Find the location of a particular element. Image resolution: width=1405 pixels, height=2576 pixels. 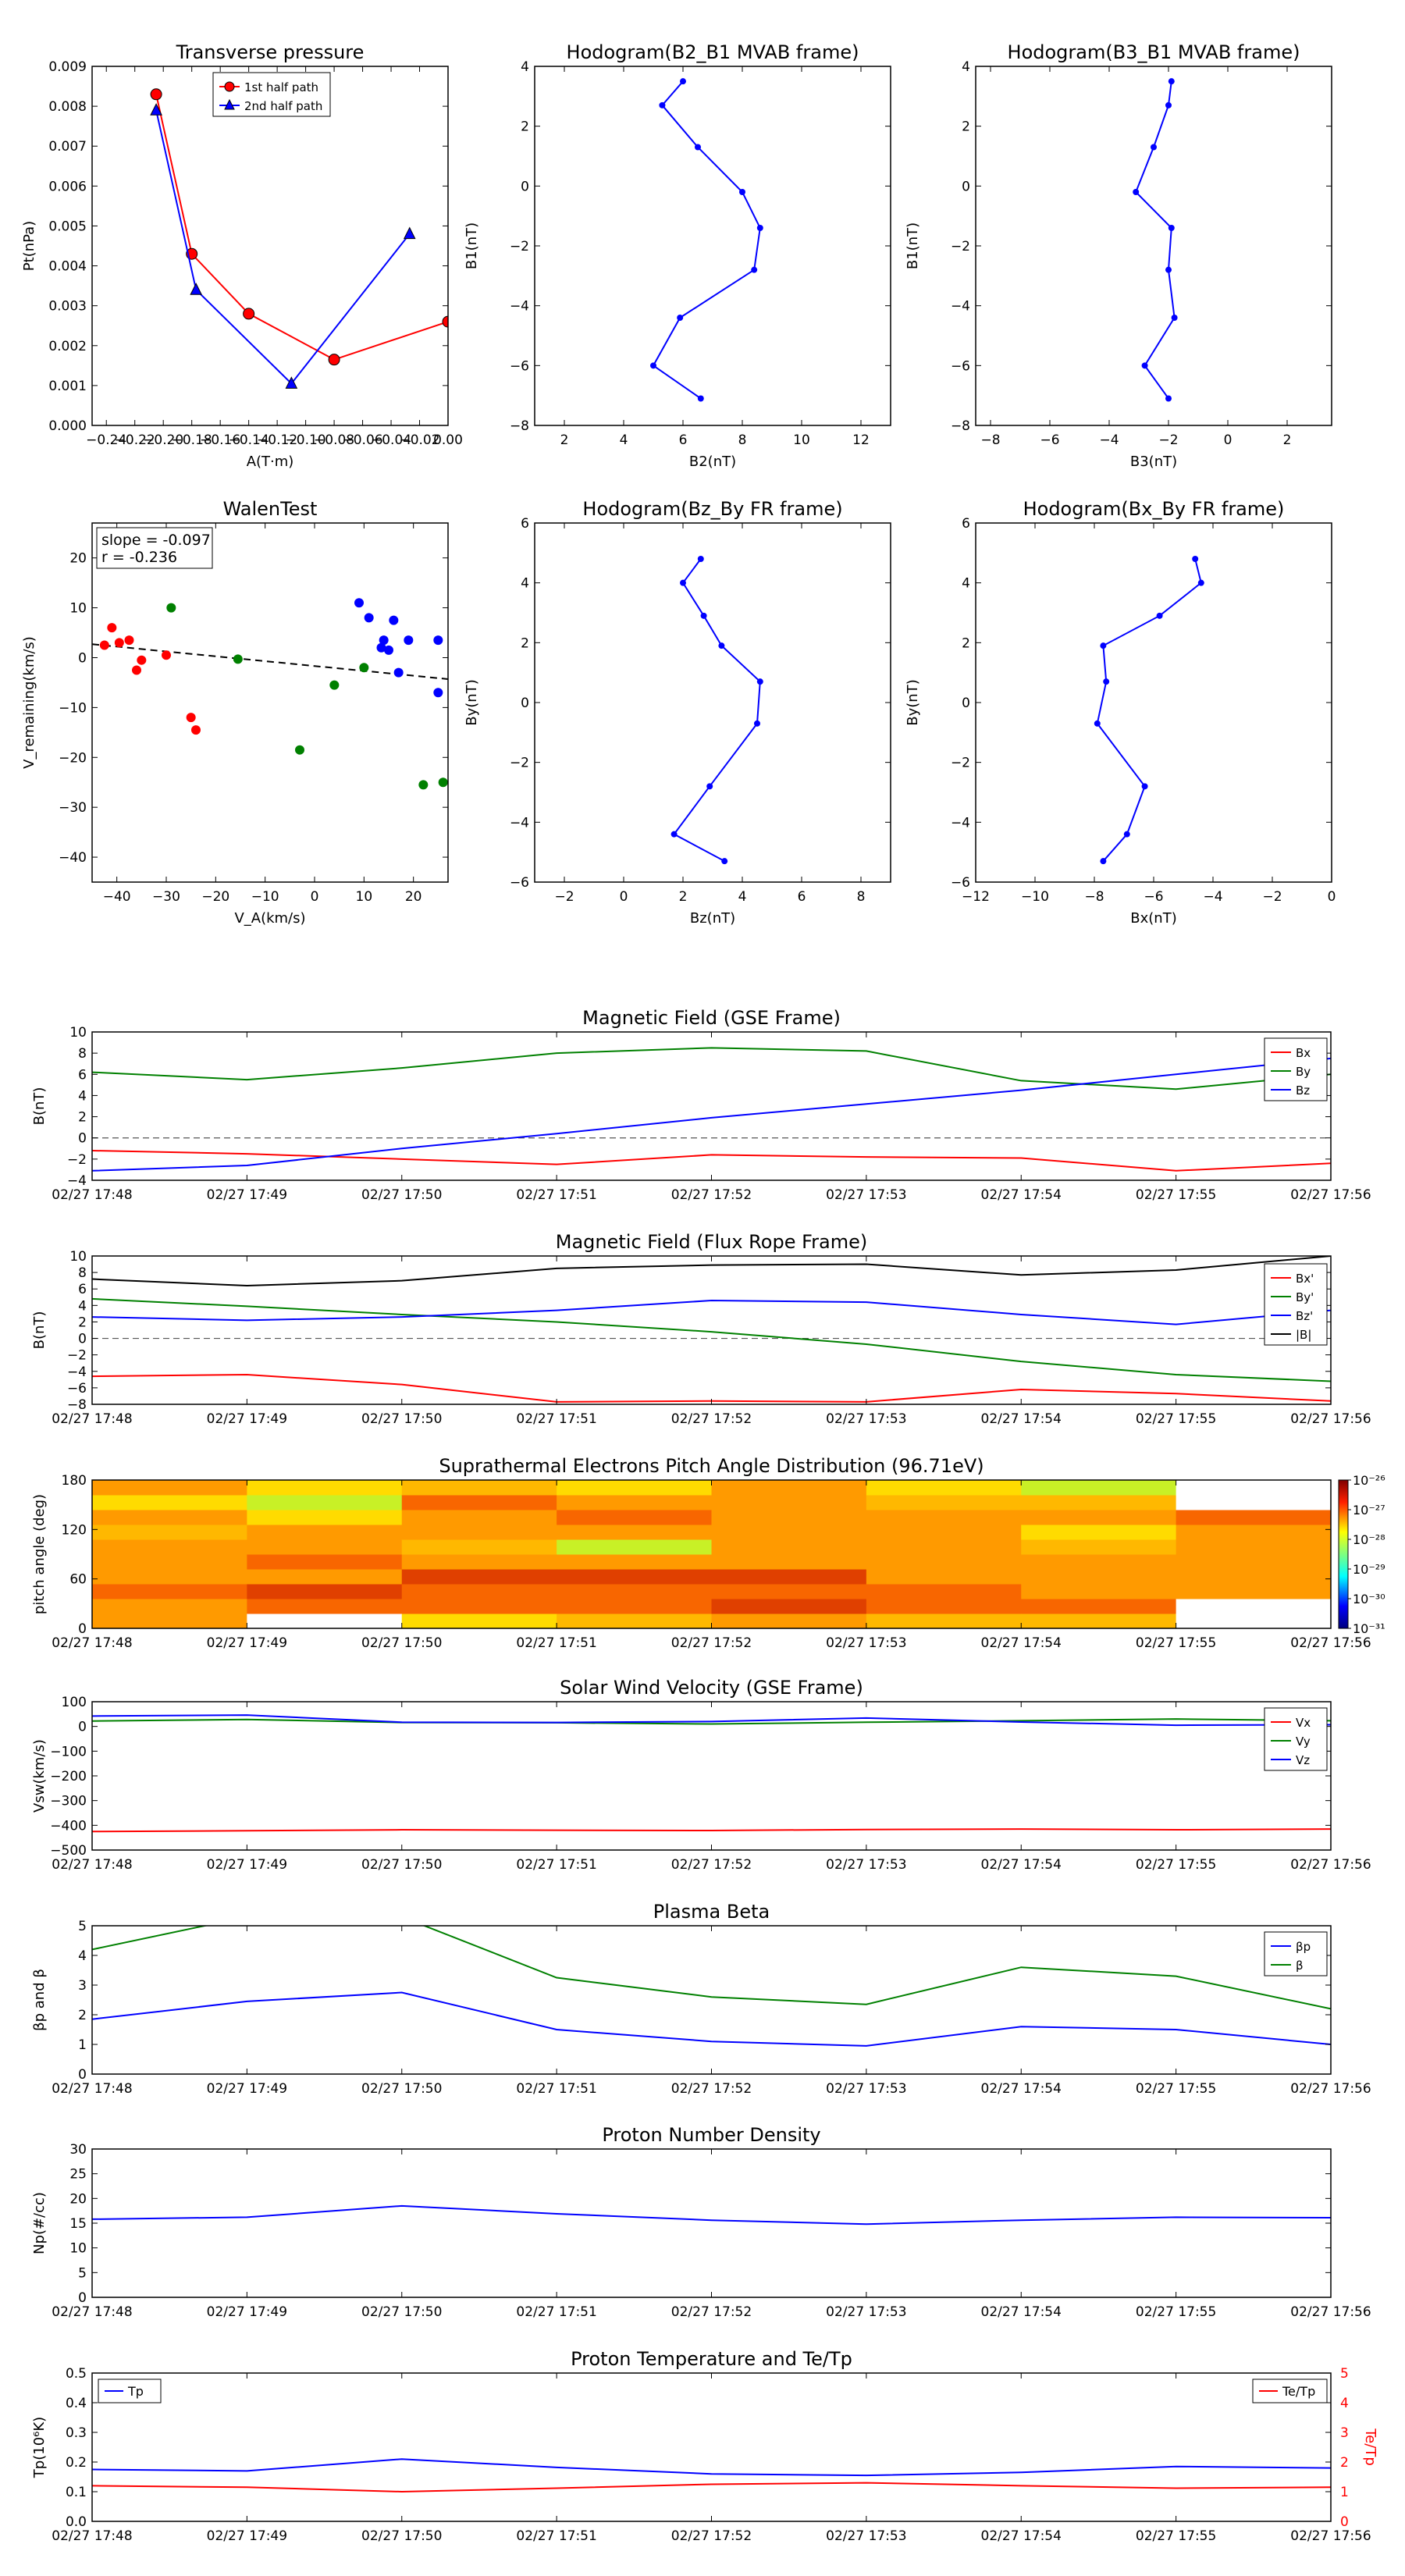

x-tick-label: 02/27 17:52 is located at coordinates (712, 2536).